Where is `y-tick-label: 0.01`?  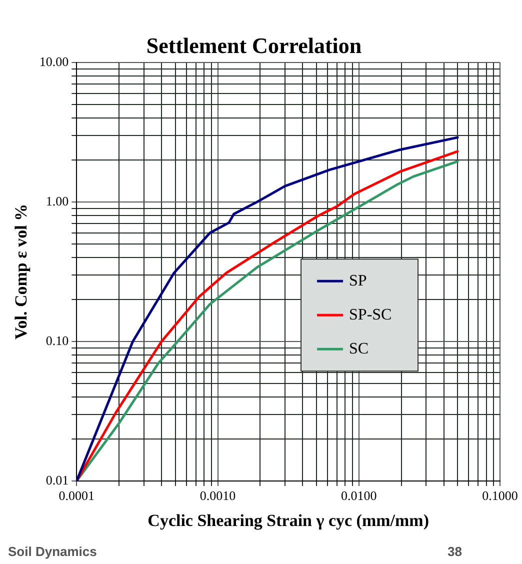
y-tick-label: 0.01 is located at coordinates (57, 480).